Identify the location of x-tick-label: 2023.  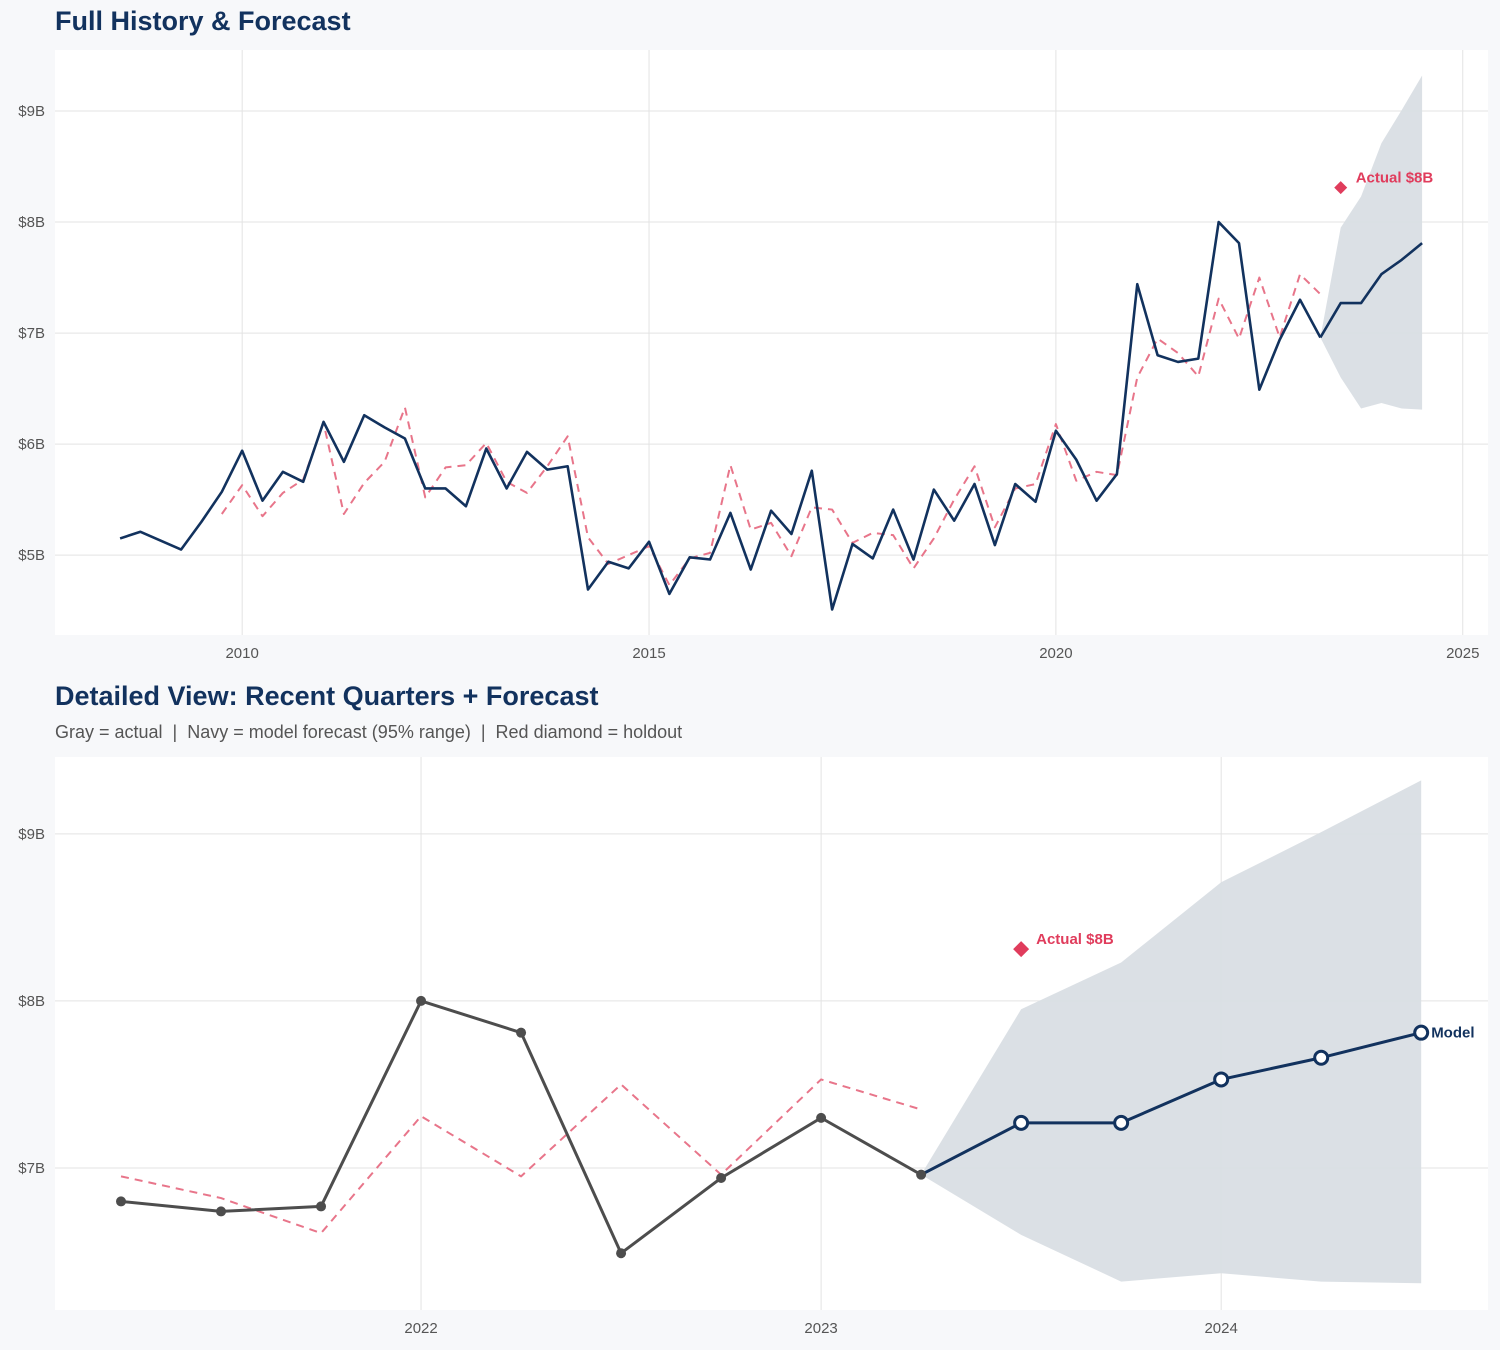
(820, 1328).